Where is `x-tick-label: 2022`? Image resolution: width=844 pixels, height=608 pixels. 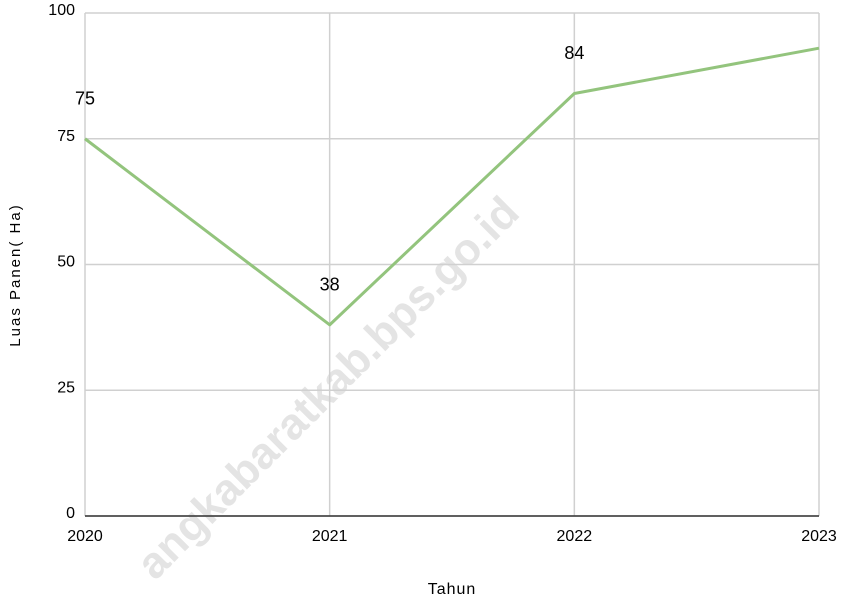 x-tick-label: 2022 is located at coordinates (575, 536).